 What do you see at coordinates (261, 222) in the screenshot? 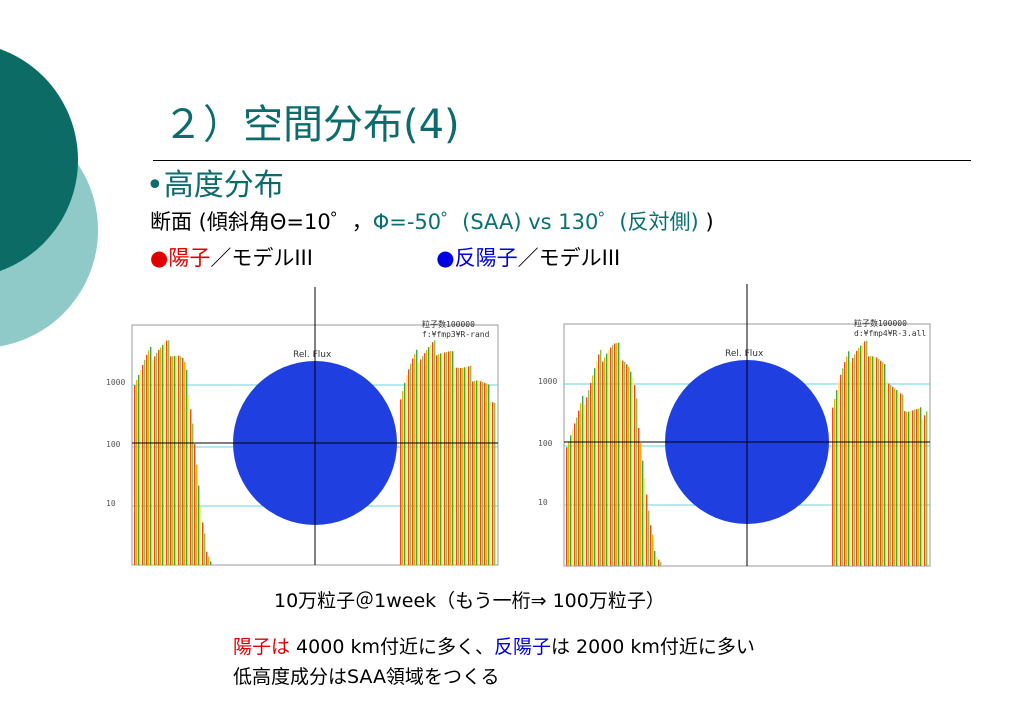
I see `cross-section-prefix: 断面 (傾斜角Θ=10゜，` at bounding box center [261, 222].